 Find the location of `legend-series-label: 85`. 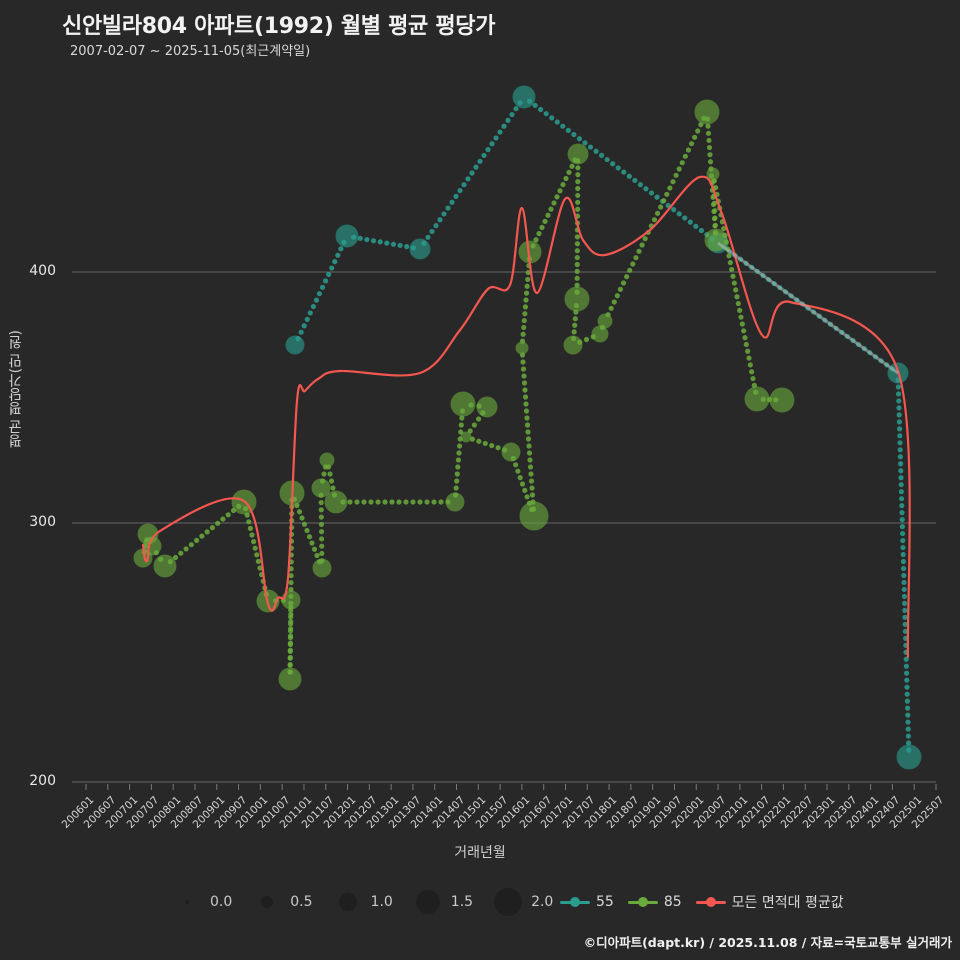

legend-series-label: 85 is located at coordinates (672, 902).